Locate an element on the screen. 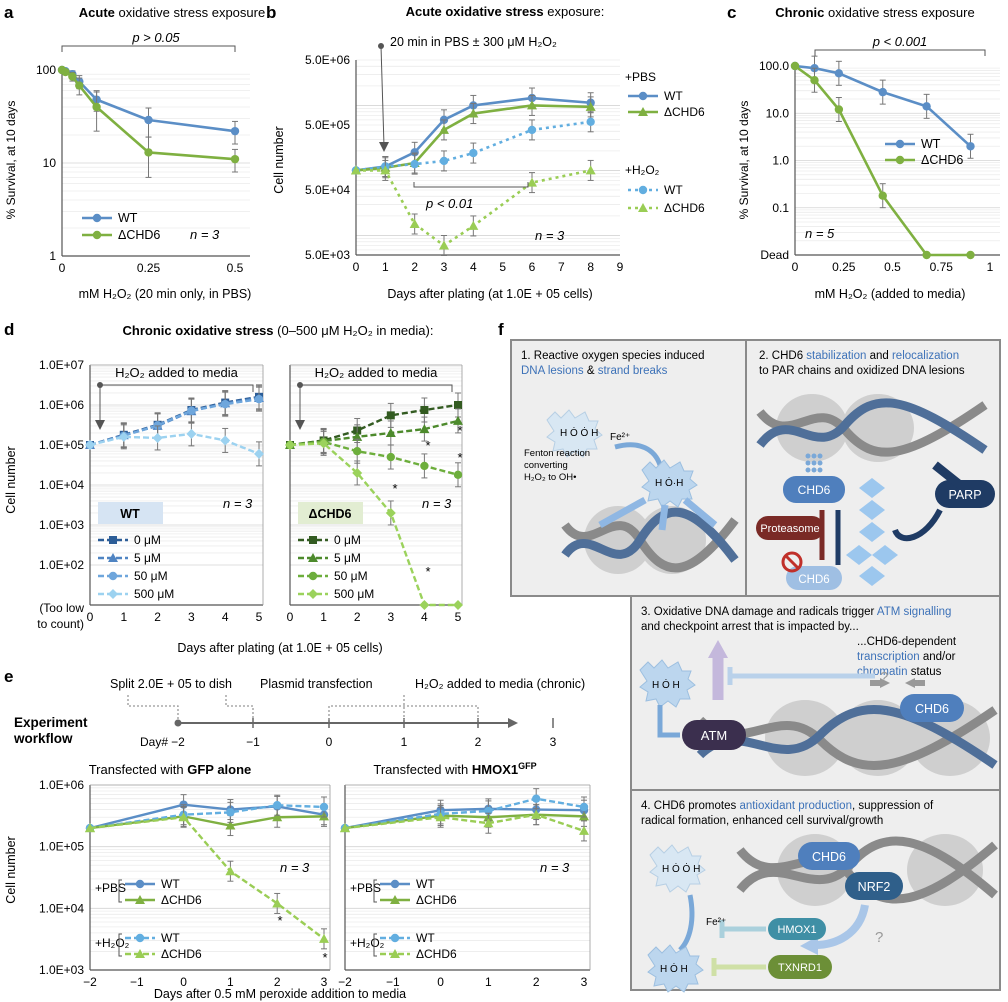  workflow-connector-transfection is located at coordinates (239, 707).